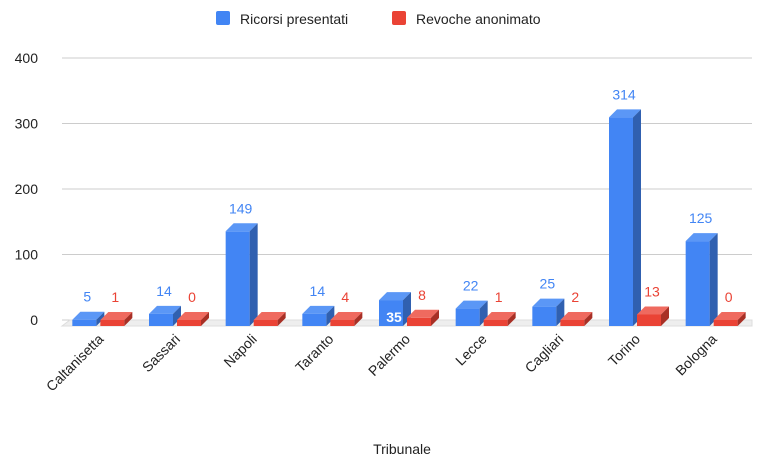 This screenshot has height=459, width=760. What do you see at coordinates (165, 315) in the screenshot?
I see `bar-ricorsi-sassari` at bounding box center [165, 315].